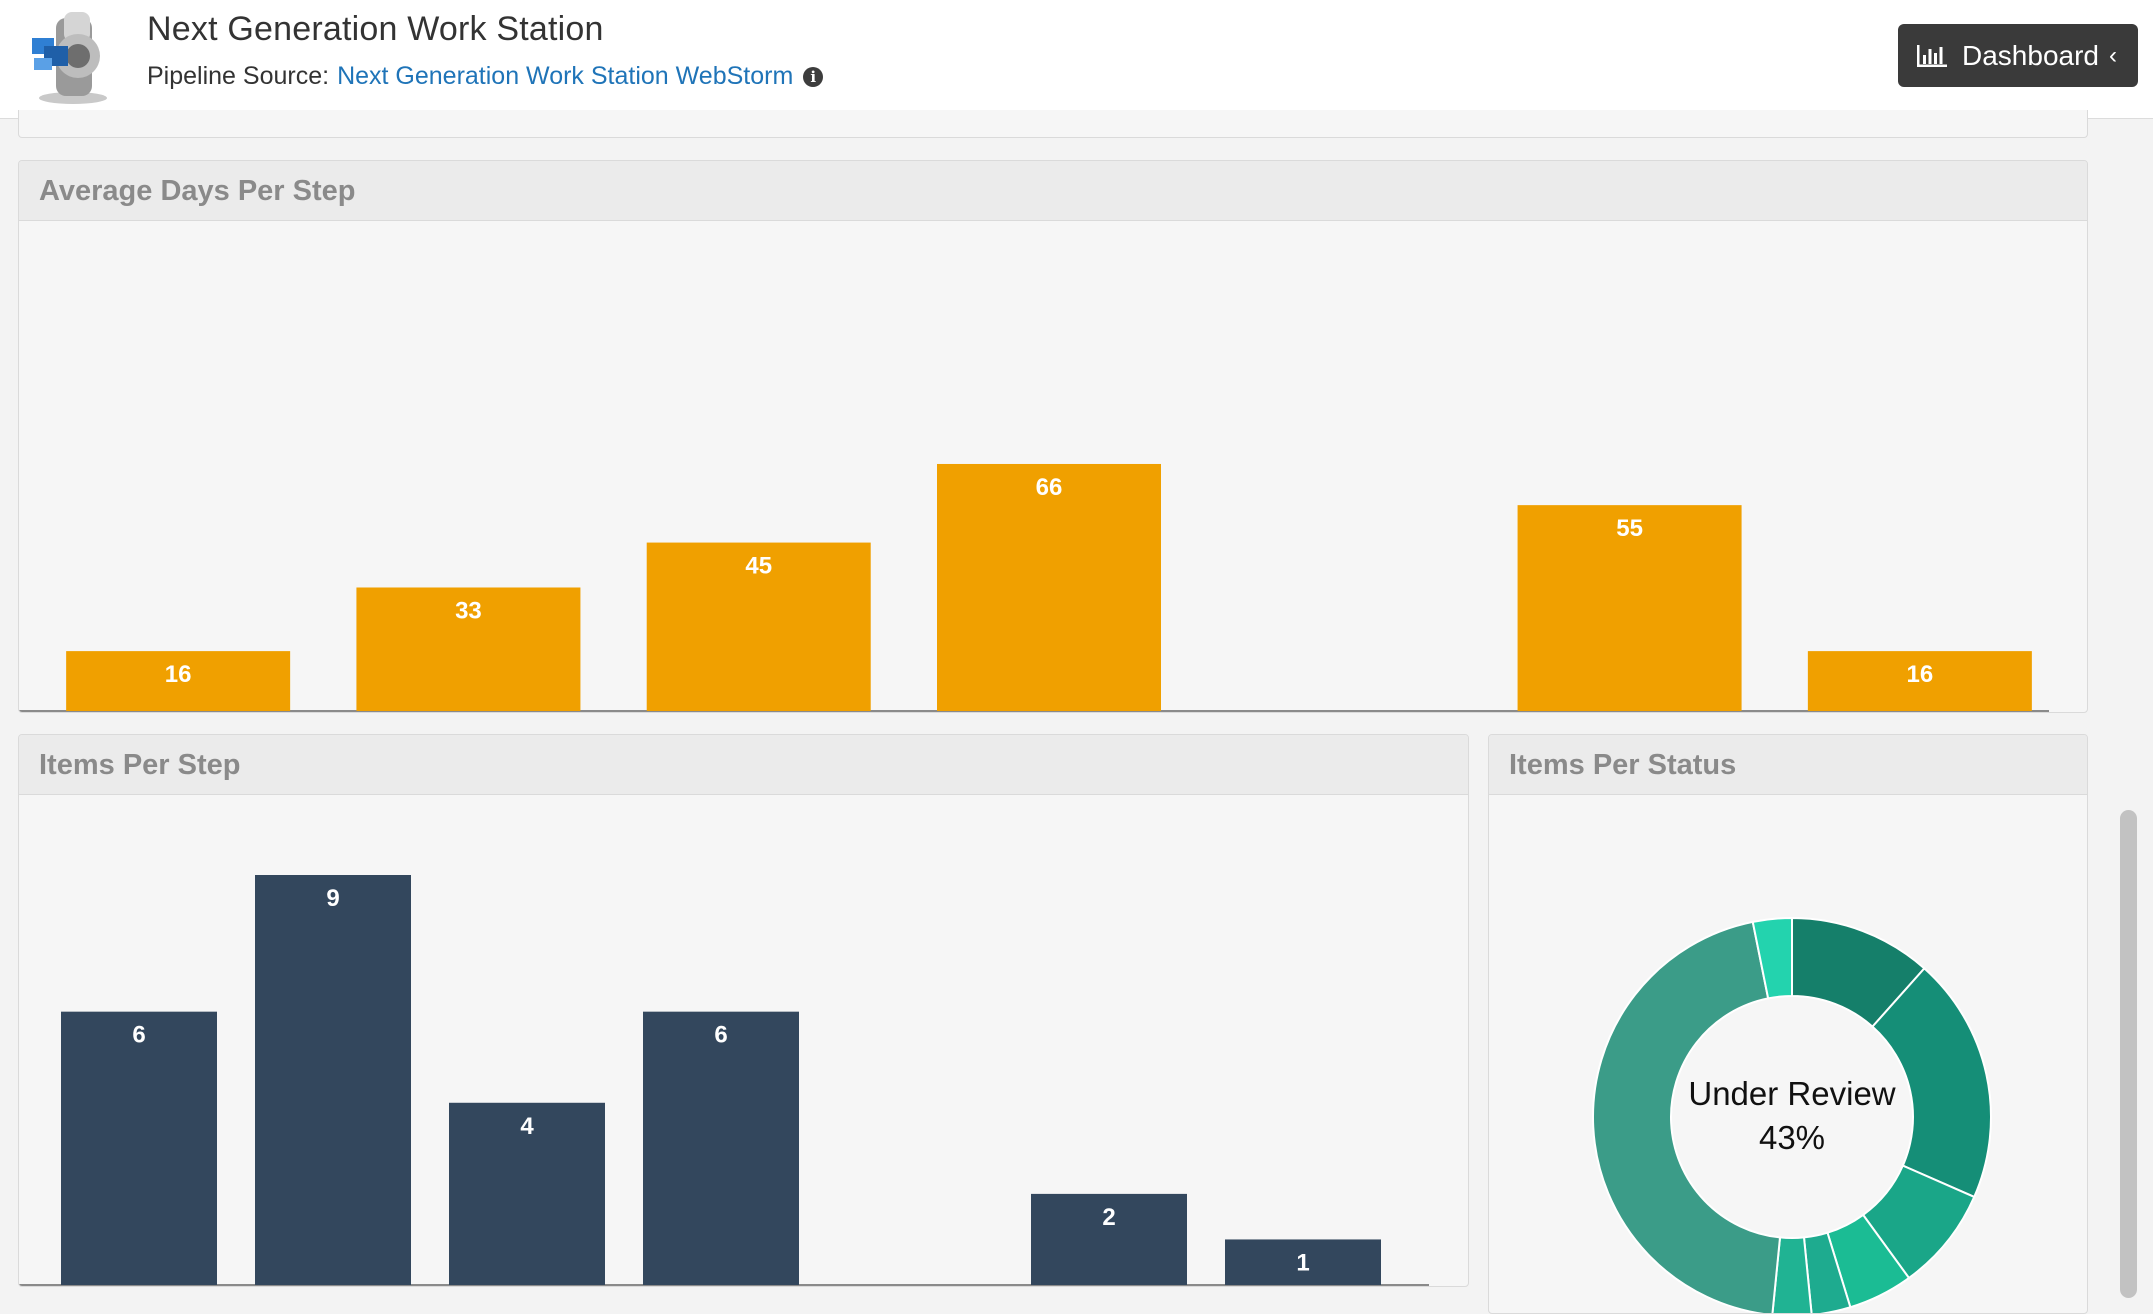  I want to click on bar-value-label: 2, so click(1108, 1217).